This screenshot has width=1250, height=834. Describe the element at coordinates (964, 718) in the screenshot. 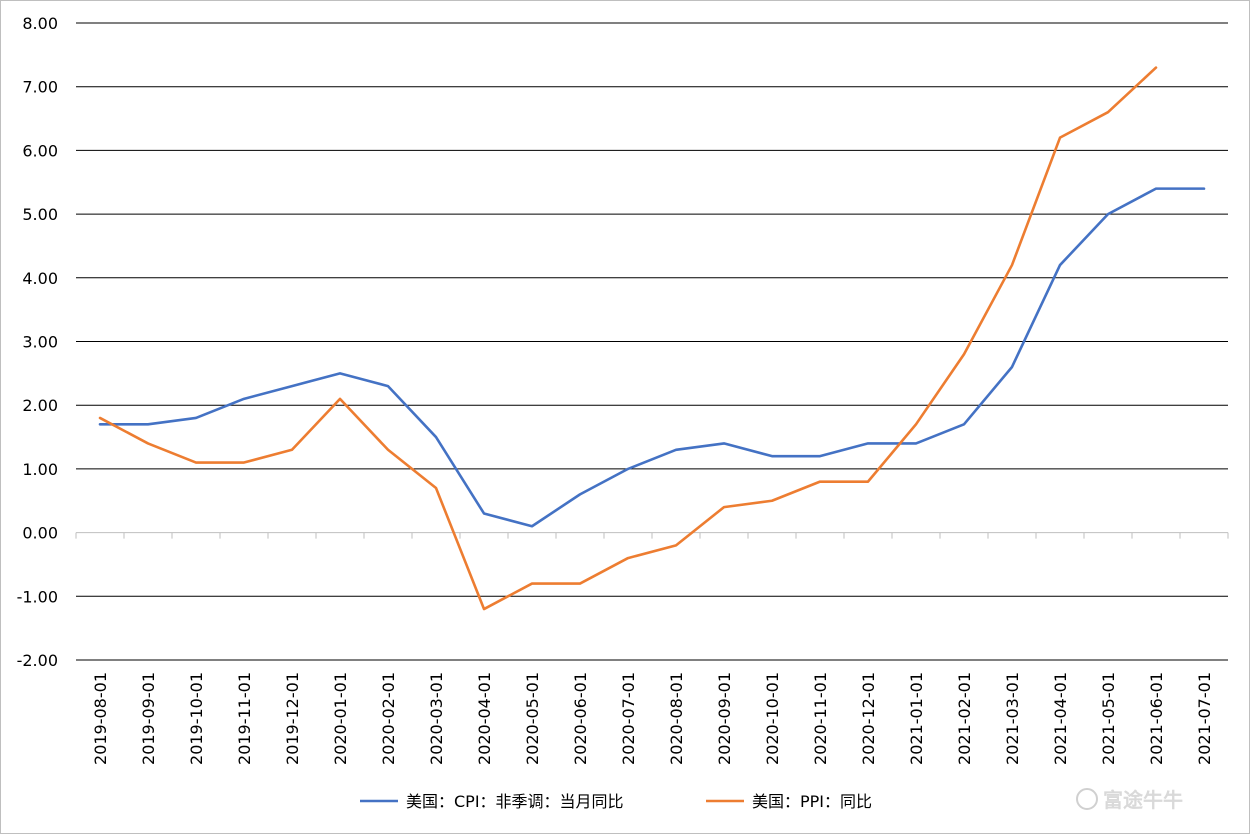

I see `x-tick-label: 2021-02-01` at that location.